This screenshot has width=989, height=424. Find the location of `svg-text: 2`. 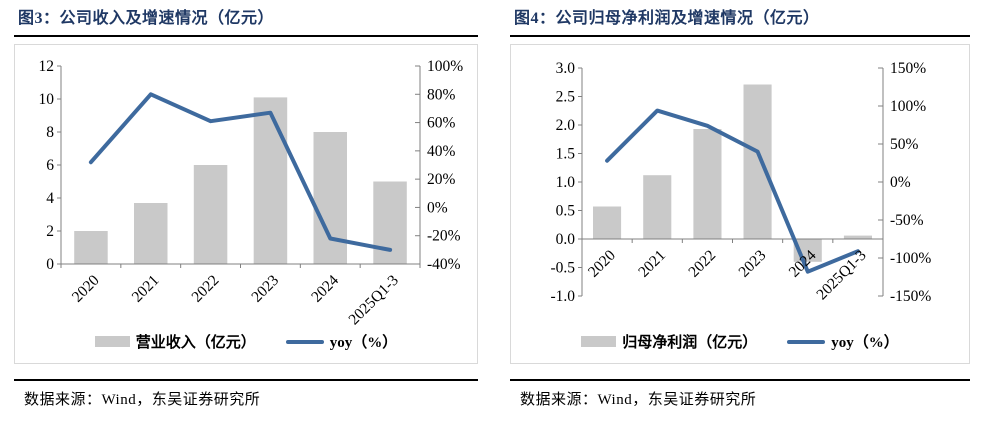

svg-text: 2 is located at coordinates (50, 231).